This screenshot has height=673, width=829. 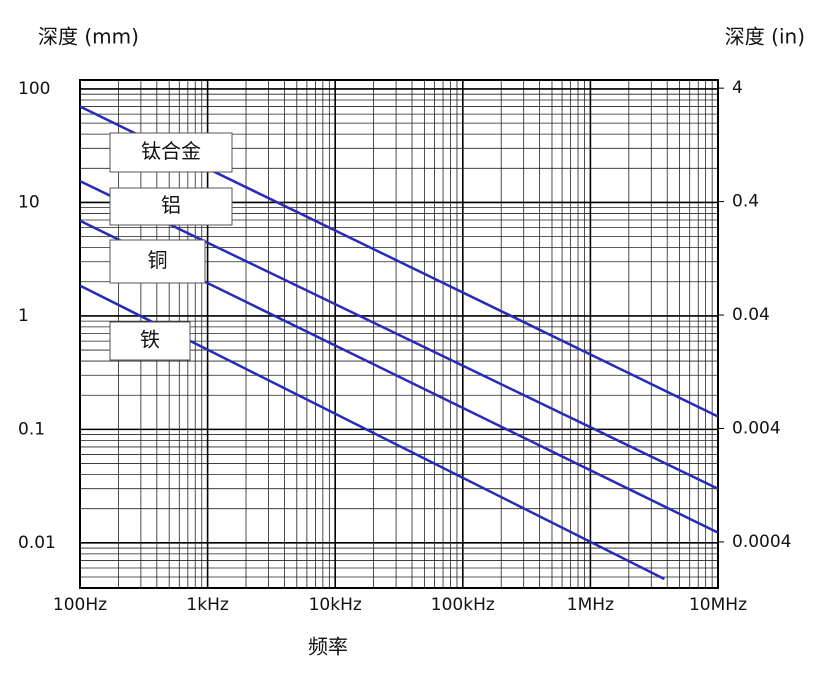 What do you see at coordinates (88, 37) in the screenshot?
I see `y-axis-title: 深度 (mm)` at bounding box center [88, 37].